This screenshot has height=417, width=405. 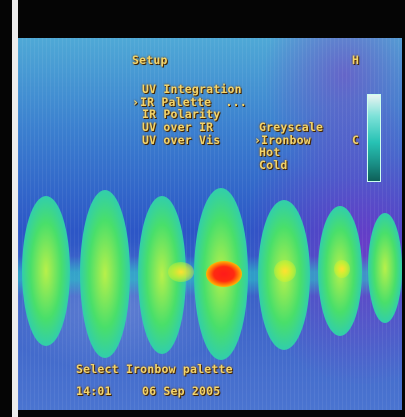 I want to click on palette-option-cursor: ›, so click(x=258, y=140).